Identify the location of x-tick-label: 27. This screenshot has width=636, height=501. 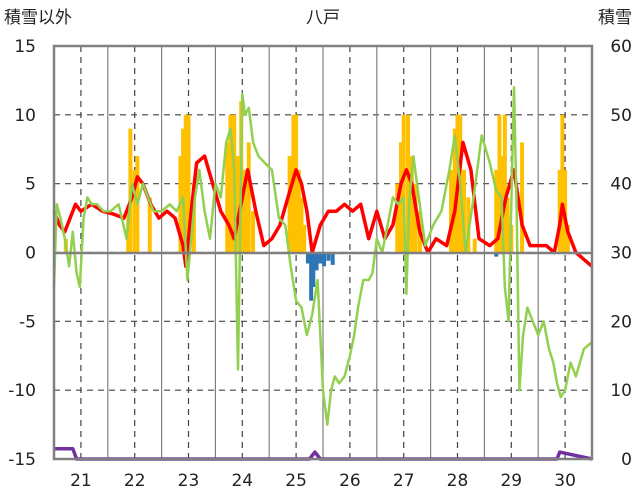
(404, 481).